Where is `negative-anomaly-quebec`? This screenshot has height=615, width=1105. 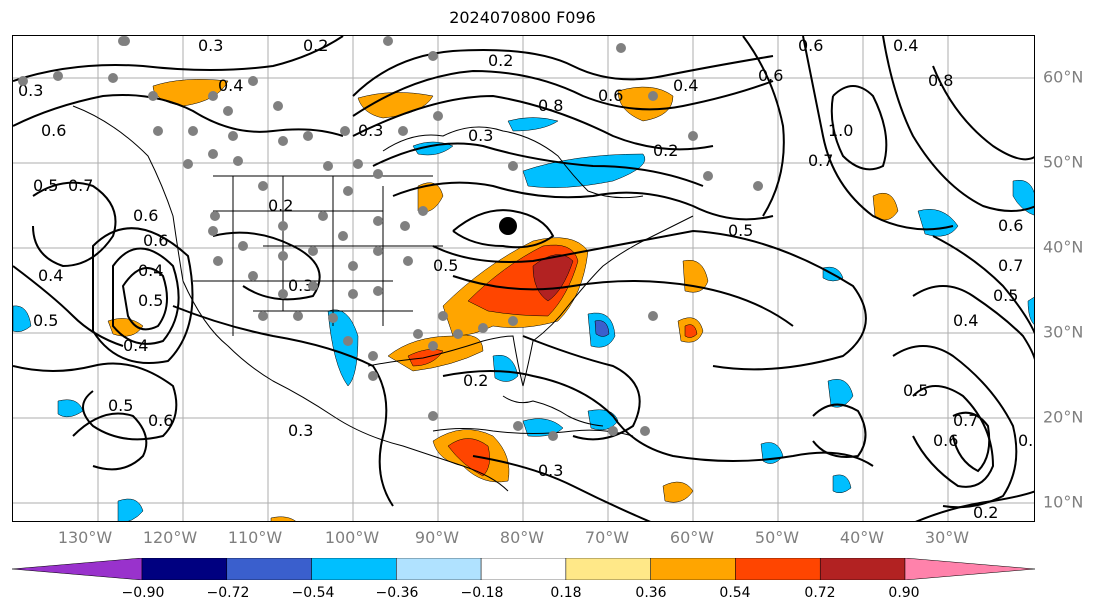 negative-anomaly-quebec is located at coordinates (433, 148).